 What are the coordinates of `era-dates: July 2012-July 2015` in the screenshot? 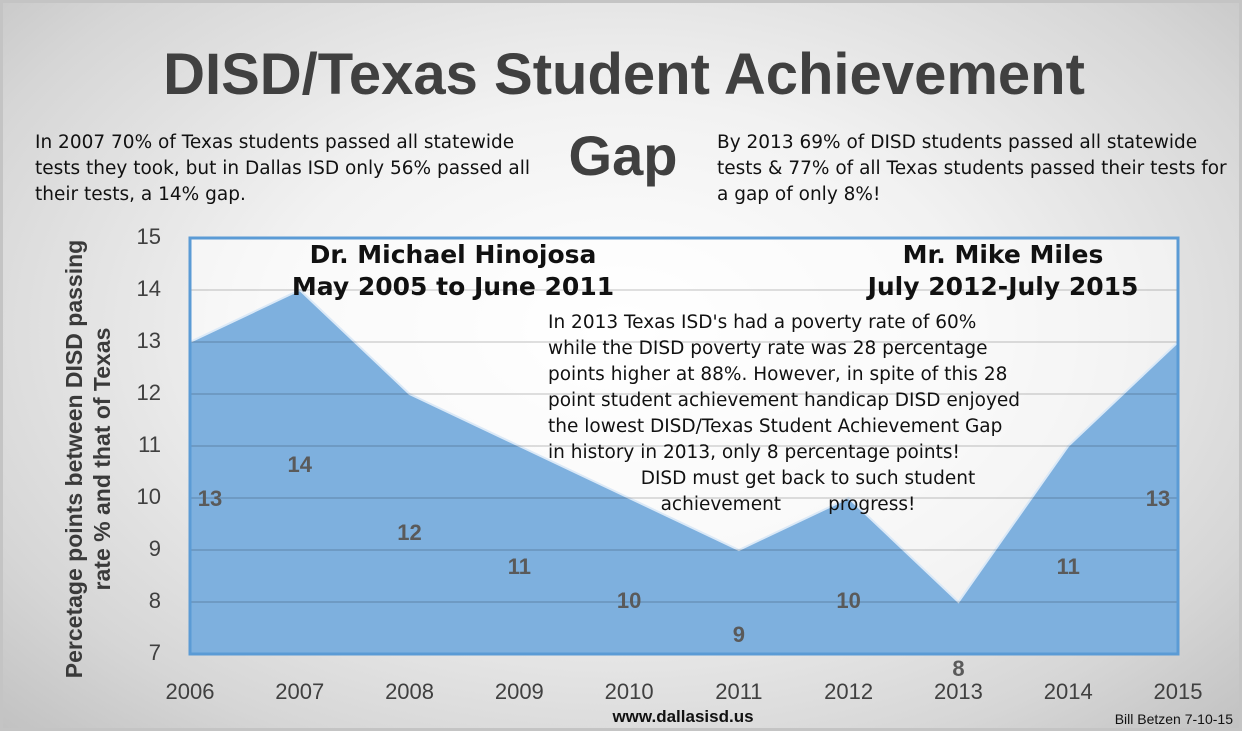 It's located at (1003, 286).